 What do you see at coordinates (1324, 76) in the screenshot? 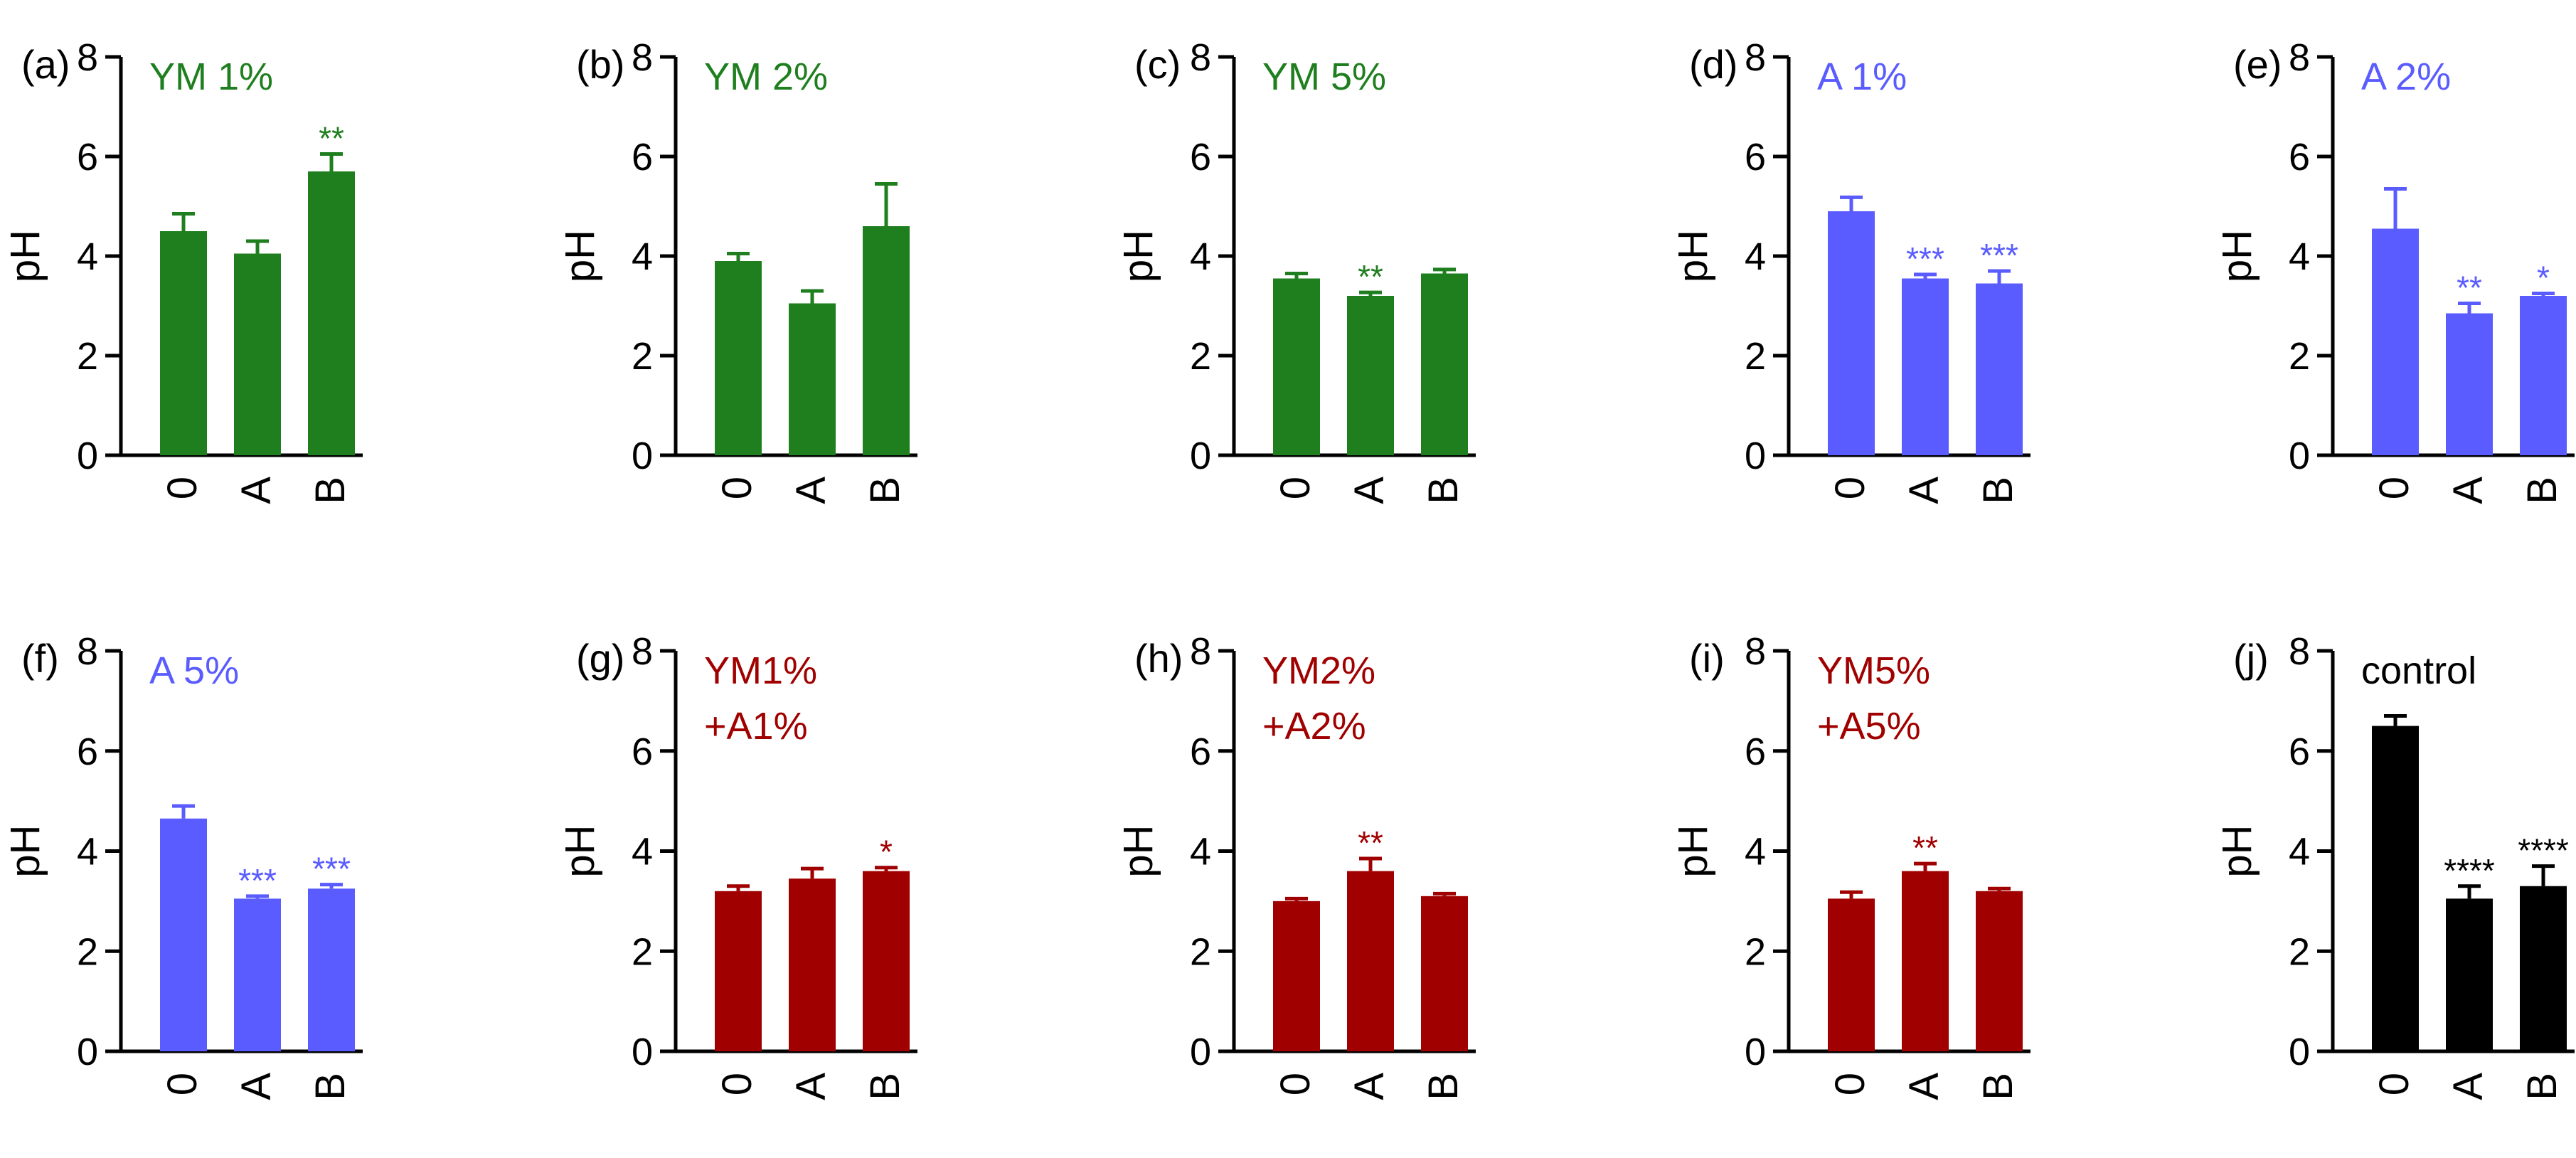
I see `chart-title: YM 5%` at bounding box center [1324, 76].